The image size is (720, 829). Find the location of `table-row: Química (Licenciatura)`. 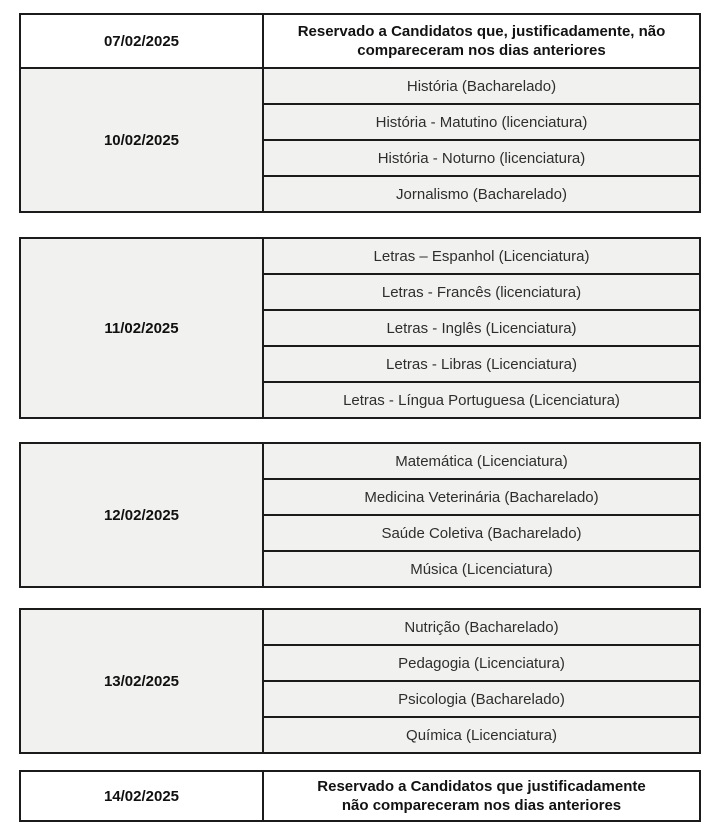

table-row: Química (Licenciatura) is located at coordinates (360, 735).